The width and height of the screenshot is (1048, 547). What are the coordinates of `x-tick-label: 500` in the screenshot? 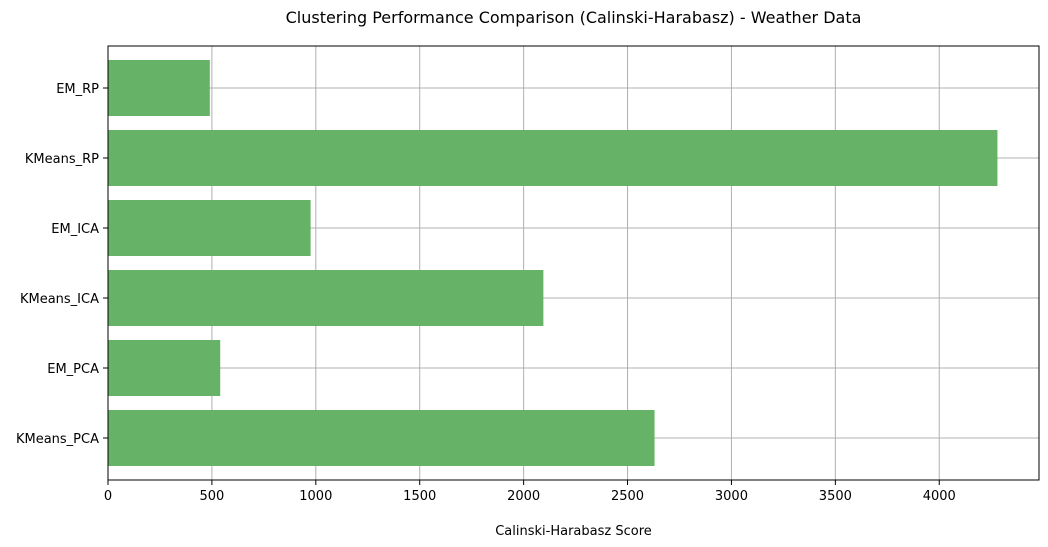 It's located at (211, 496).